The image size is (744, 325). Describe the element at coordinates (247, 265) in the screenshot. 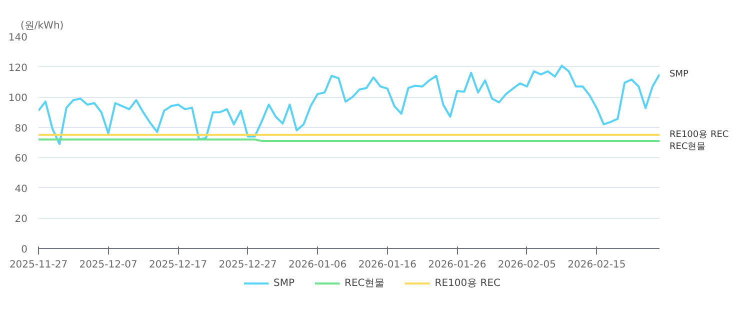

I see `x-tick-label: 2025-12-27` at that location.